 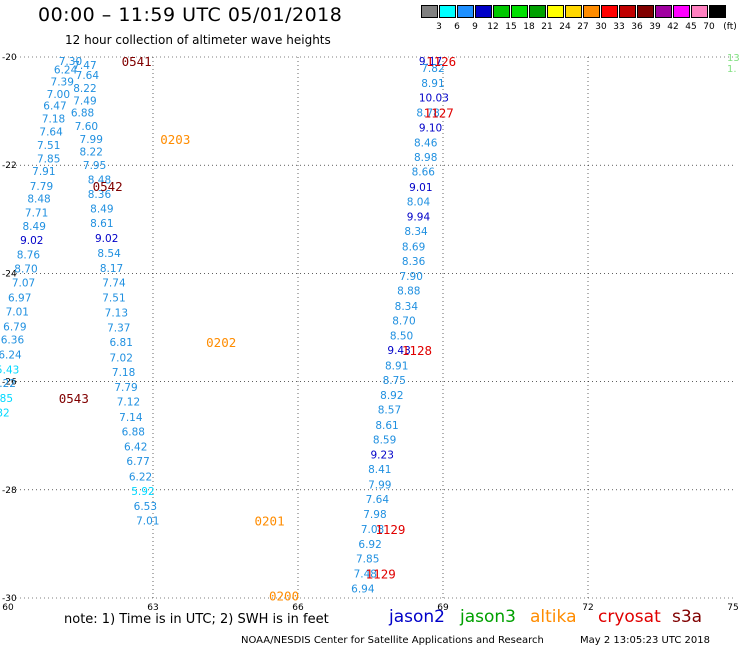 I want to click on edge-value-label: 1., so click(x=732, y=69).